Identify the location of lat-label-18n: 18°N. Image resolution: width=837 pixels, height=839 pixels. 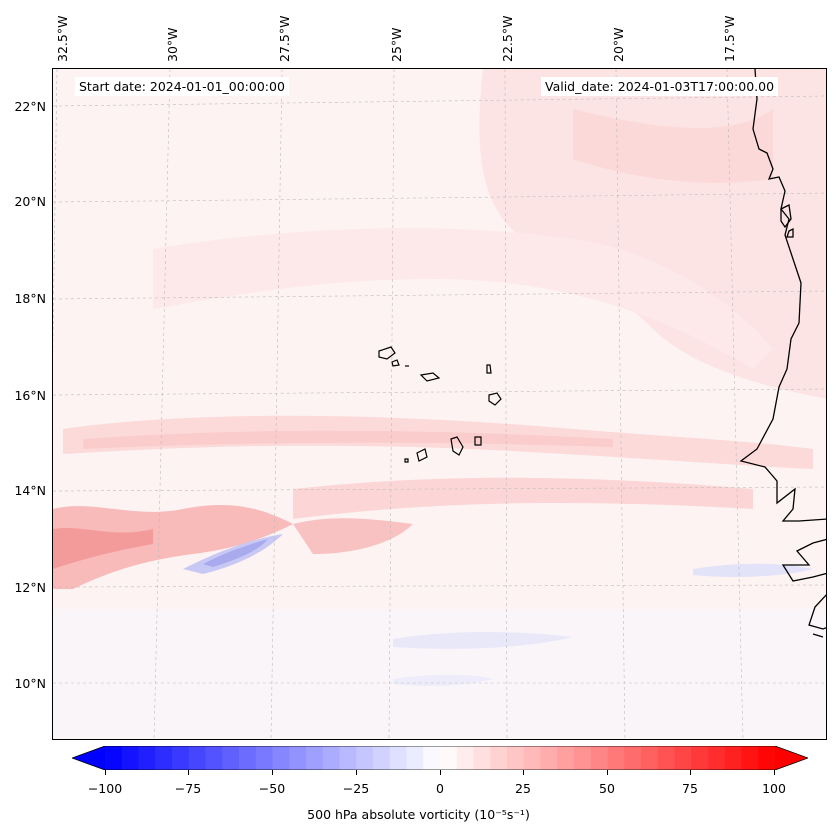
(30, 298).